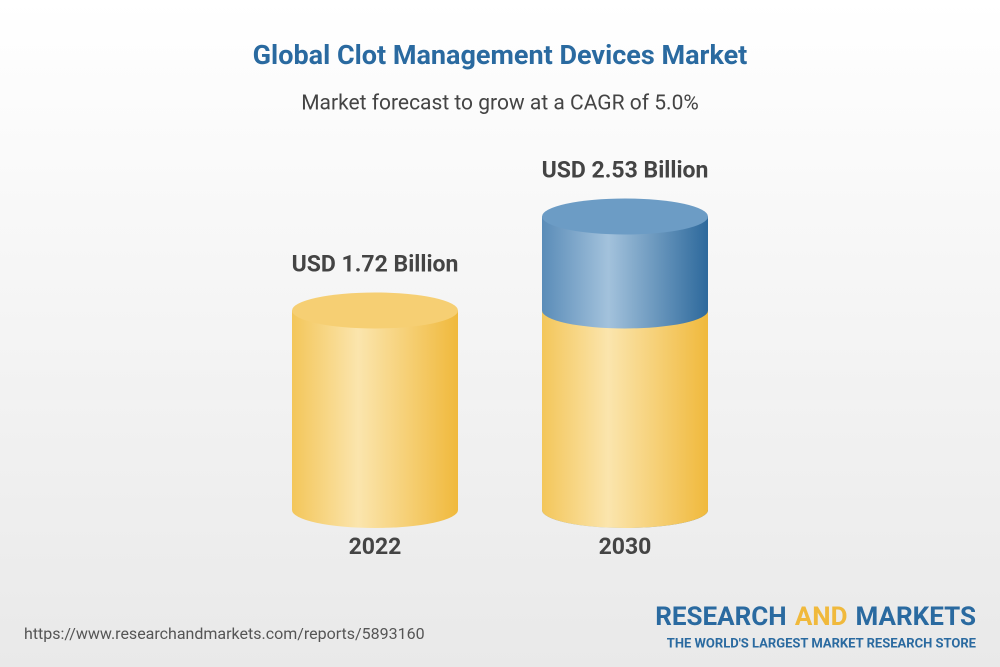  I want to click on value-label: USD 2.53 Billion, so click(625, 170).